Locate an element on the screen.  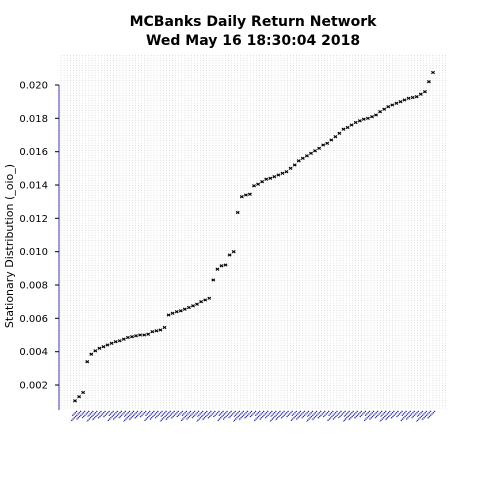
chart-subtitle: Wed May 16 18:30:04 2018 is located at coordinates (253, 41).